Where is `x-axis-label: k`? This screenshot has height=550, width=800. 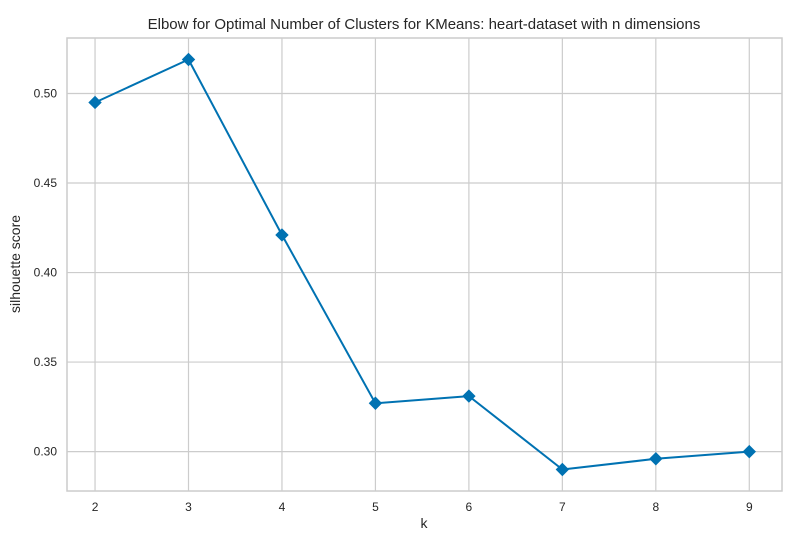
x-axis-label: k is located at coordinates (425, 523).